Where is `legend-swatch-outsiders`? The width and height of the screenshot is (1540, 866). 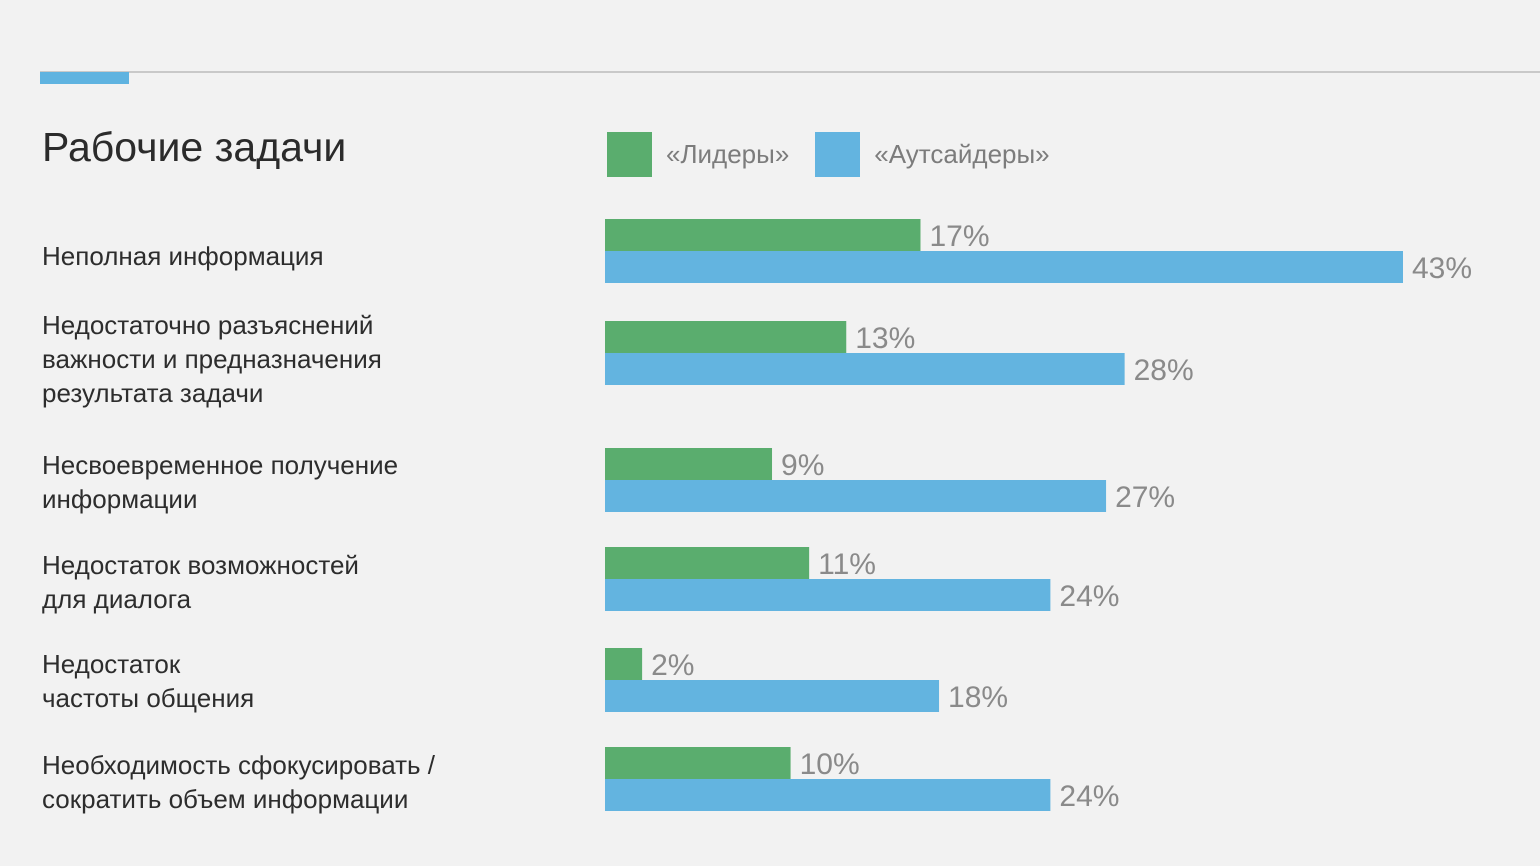
legend-swatch-outsiders is located at coordinates (838, 154).